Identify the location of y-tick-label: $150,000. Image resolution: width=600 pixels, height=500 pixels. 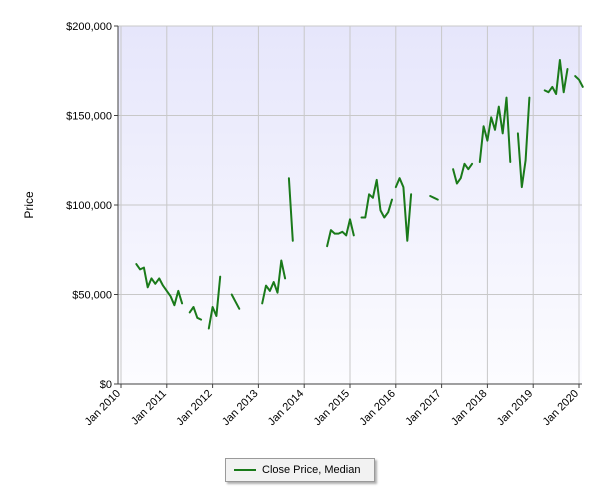
(89, 117).